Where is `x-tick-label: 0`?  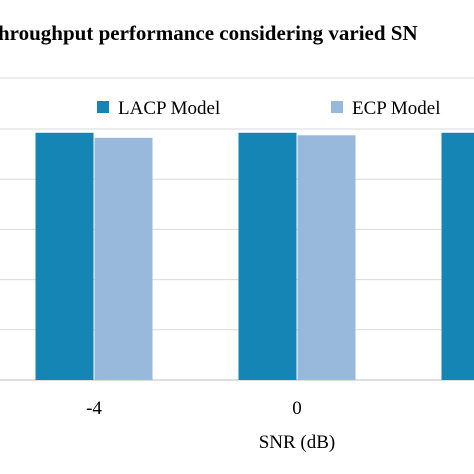 x-tick-label: 0 is located at coordinates (297, 408).